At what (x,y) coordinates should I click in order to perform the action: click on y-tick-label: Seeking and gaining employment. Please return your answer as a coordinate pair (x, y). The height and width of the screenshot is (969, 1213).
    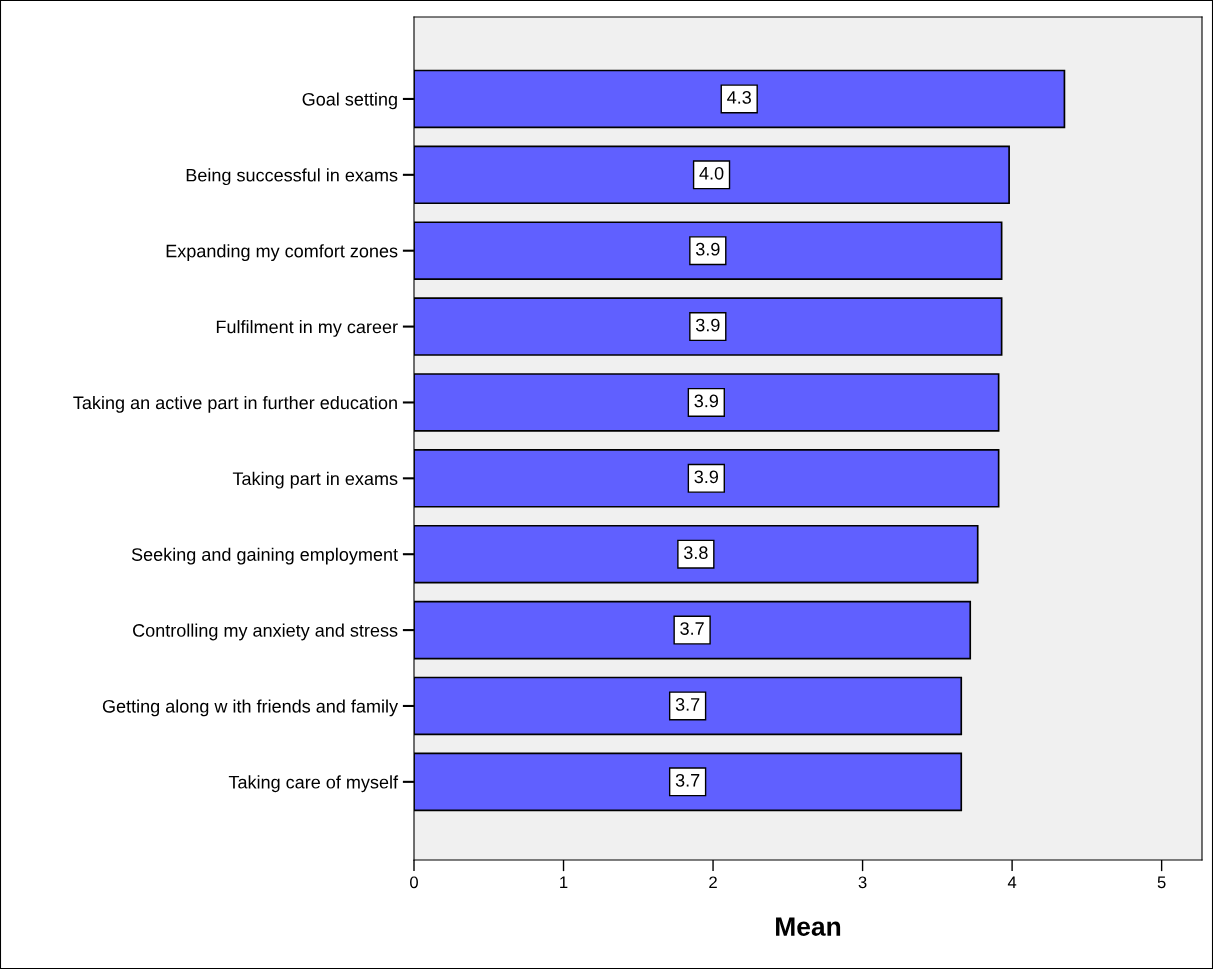
    Looking at the image, I should click on (264, 556).